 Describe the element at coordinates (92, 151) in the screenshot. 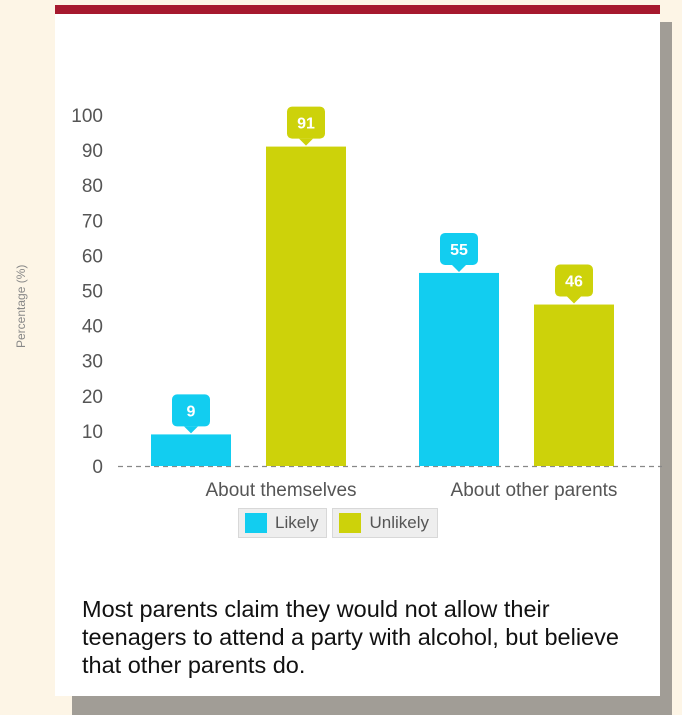

I see `y-tick-label: 90` at that location.